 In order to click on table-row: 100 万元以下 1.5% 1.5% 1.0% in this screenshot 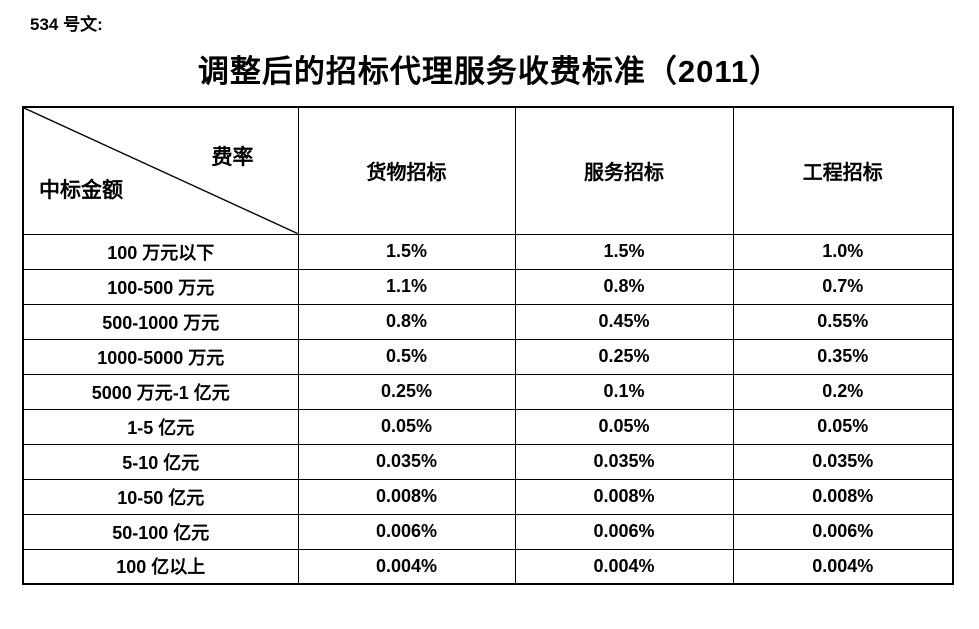, I will do `click(488, 251)`.